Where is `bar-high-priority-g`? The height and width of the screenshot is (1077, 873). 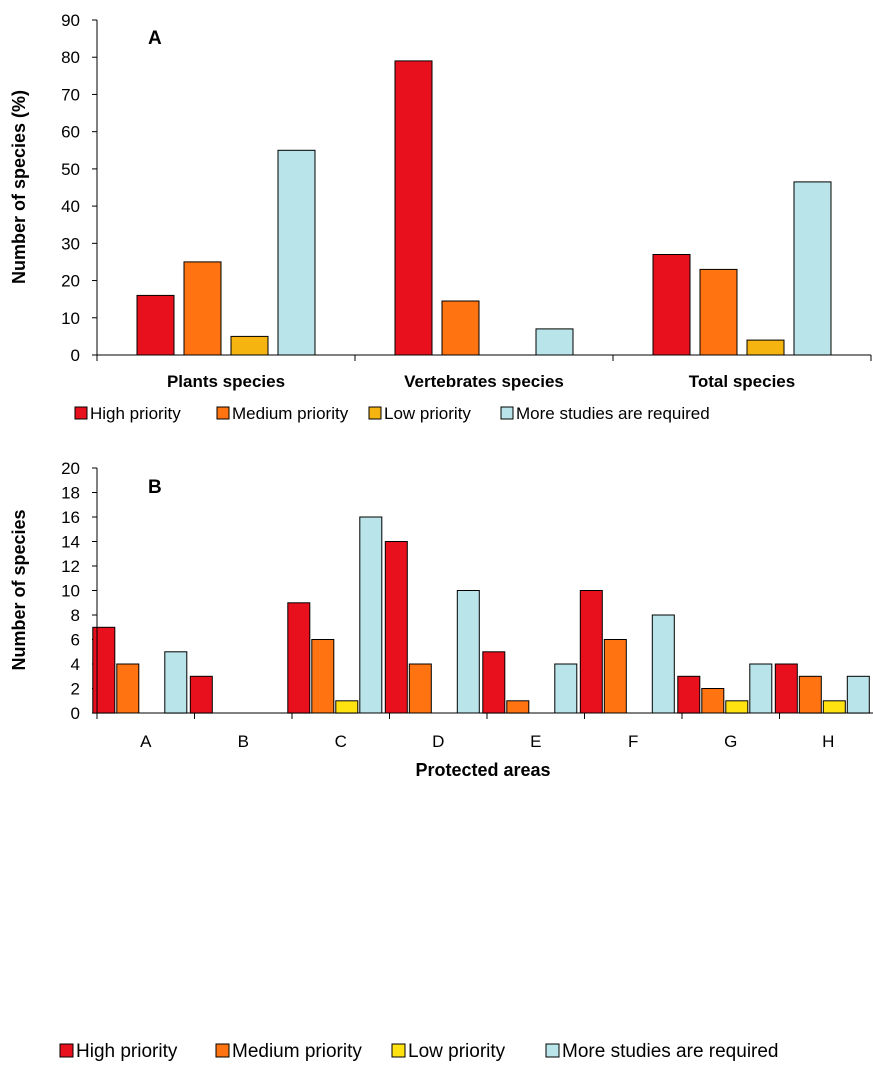 bar-high-priority-g is located at coordinates (689, 694).